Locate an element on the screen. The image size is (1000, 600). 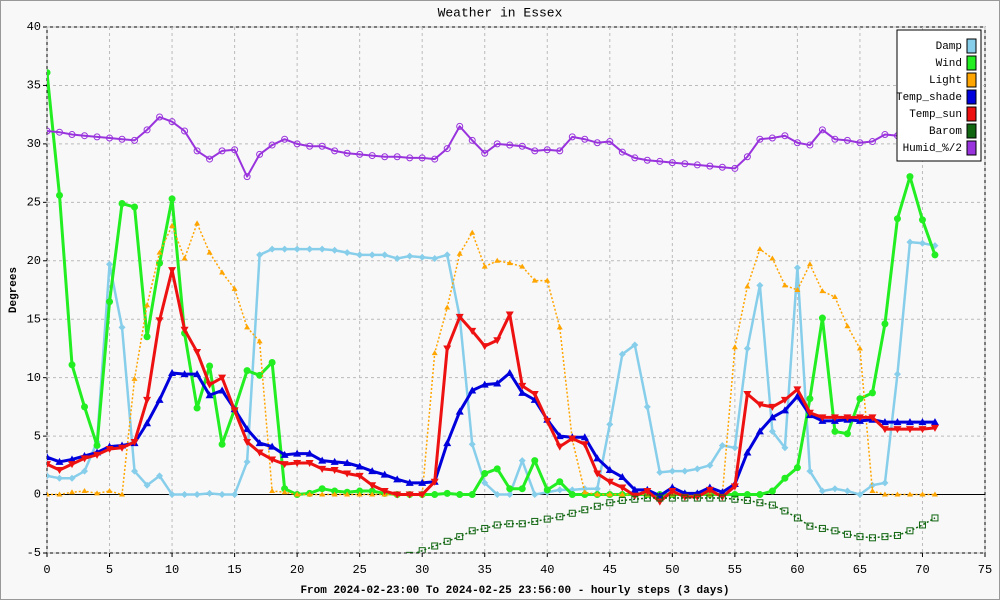
x-tick-label: 50 is located at coordinates (672, 570).